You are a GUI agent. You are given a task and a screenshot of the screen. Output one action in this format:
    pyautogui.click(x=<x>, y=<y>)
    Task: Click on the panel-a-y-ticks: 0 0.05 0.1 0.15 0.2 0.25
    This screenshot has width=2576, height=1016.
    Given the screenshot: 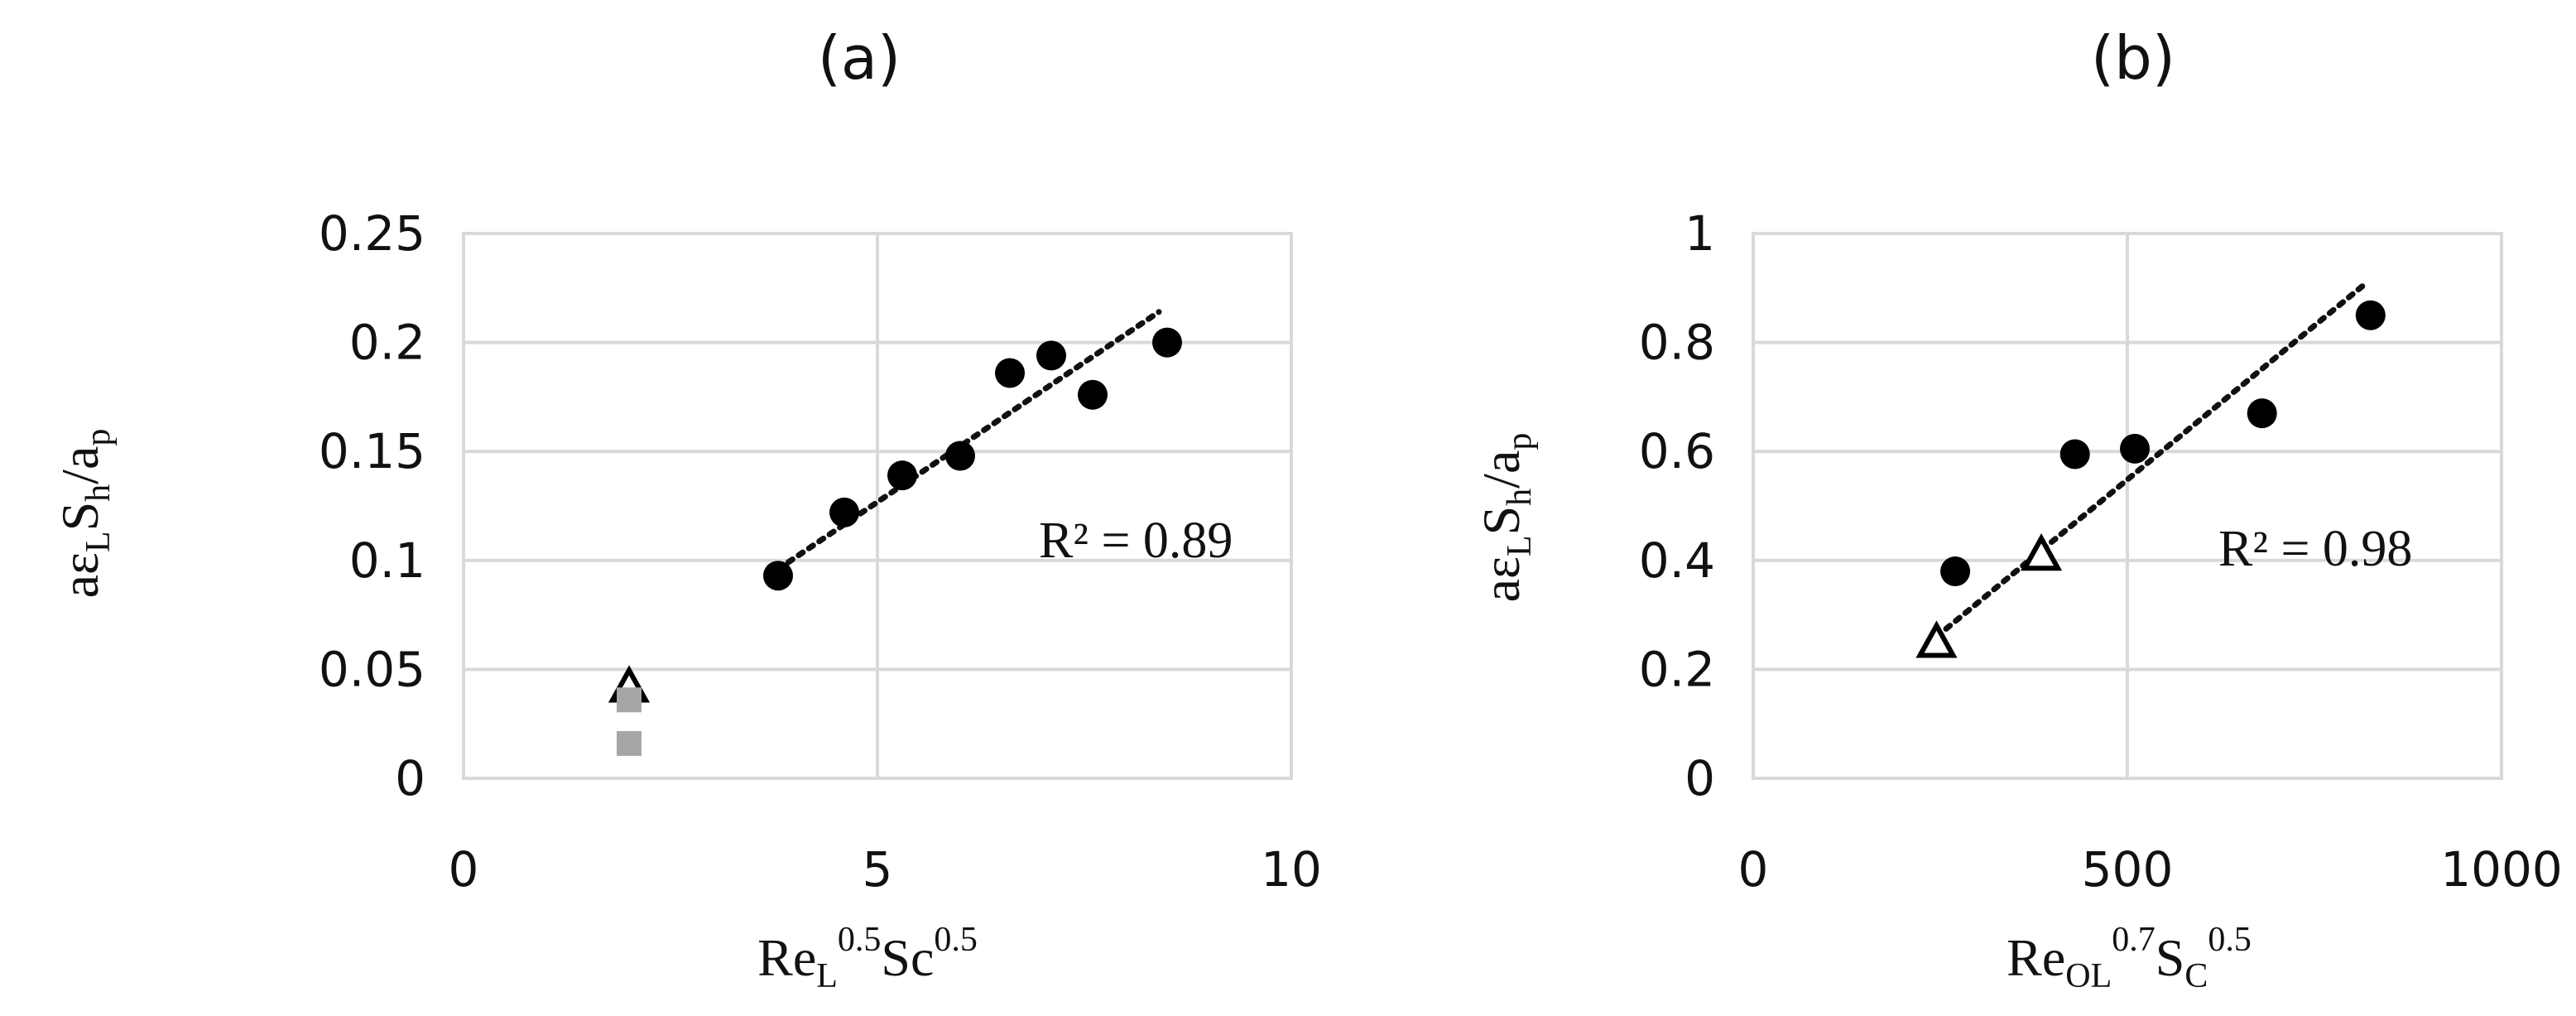 What is the action you would take?
    pyautogui.click(x=372, y=506)
    